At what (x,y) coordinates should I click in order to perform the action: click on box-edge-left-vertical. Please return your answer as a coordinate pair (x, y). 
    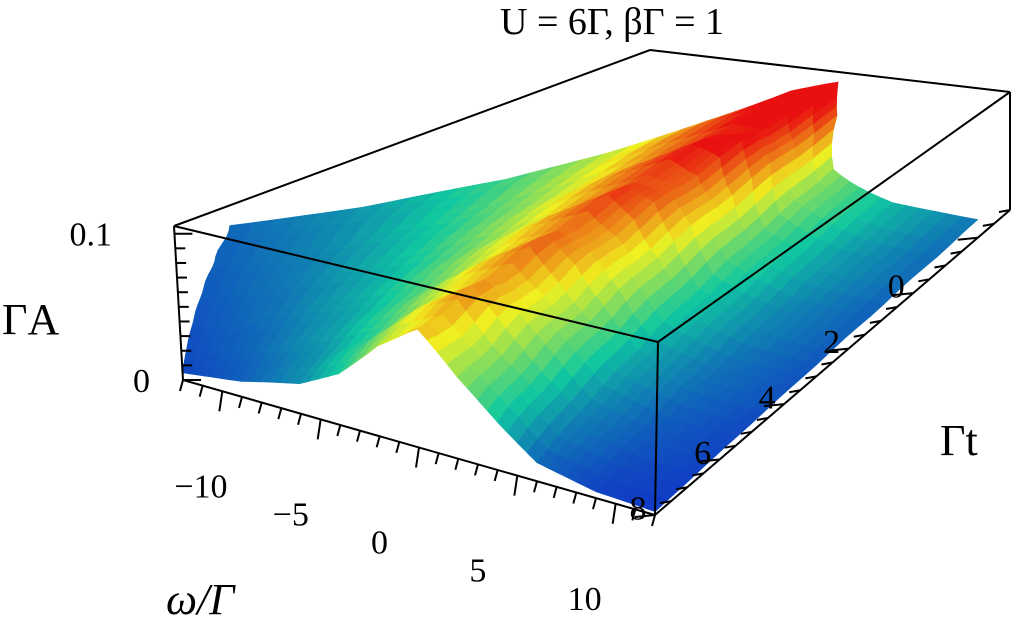
    Looking at the image, I should click on (178, 303).